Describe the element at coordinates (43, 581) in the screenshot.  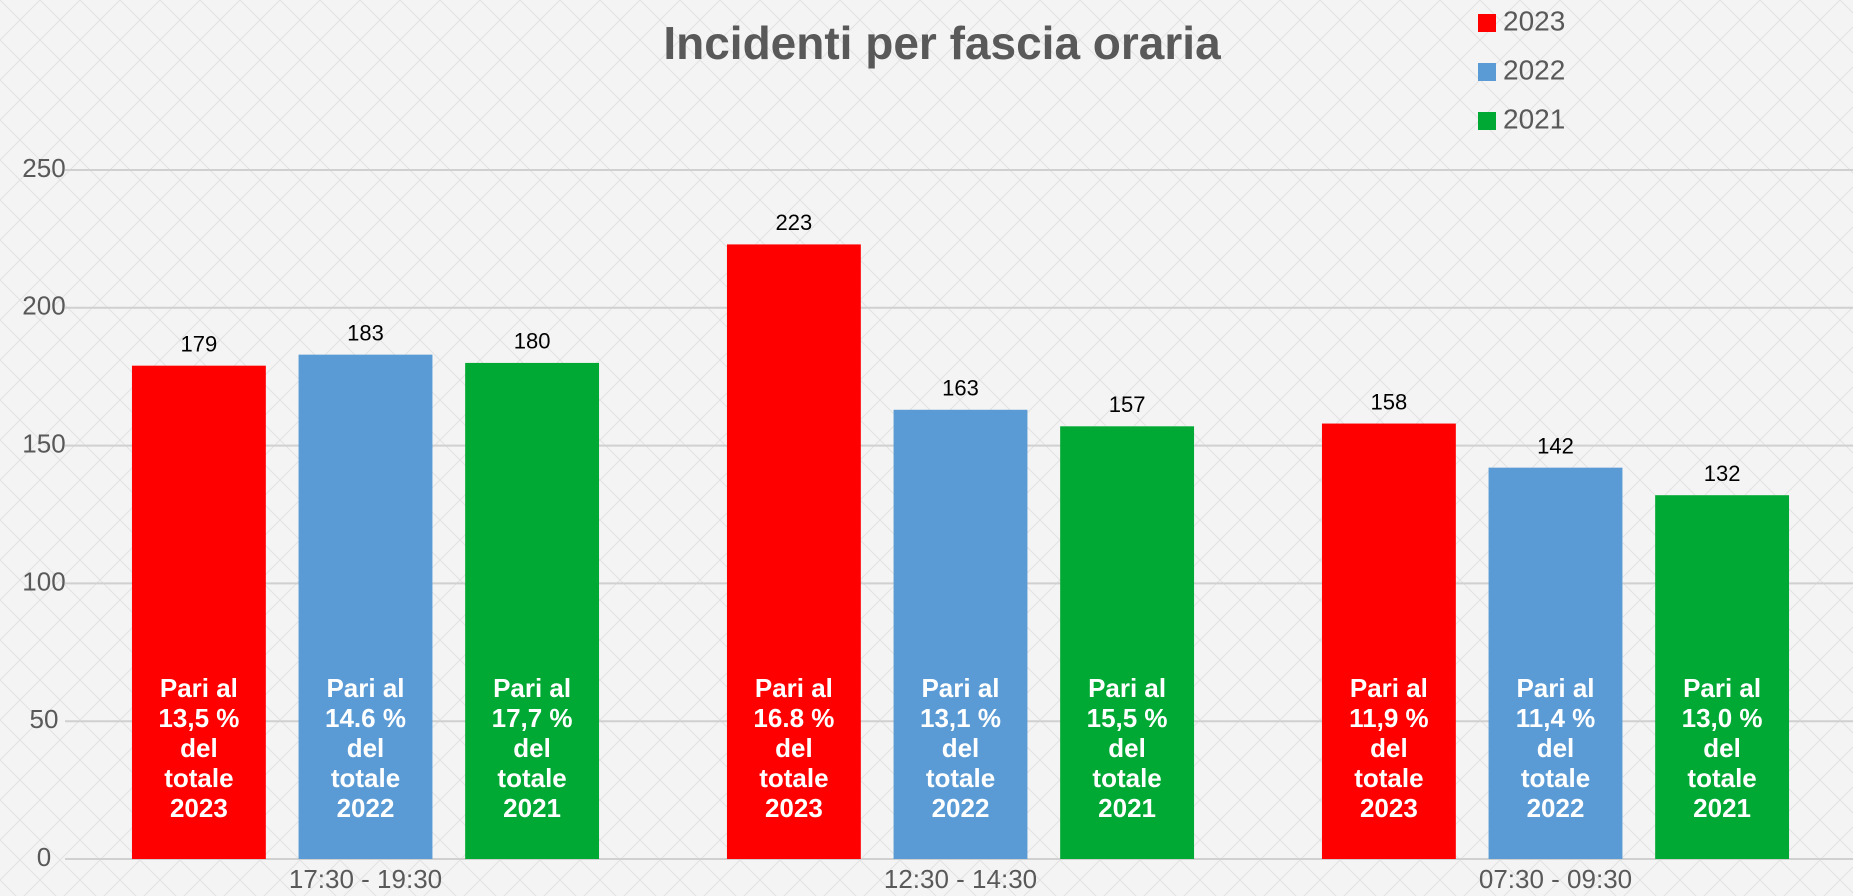
I see `y-tick-label: 100` at that location.